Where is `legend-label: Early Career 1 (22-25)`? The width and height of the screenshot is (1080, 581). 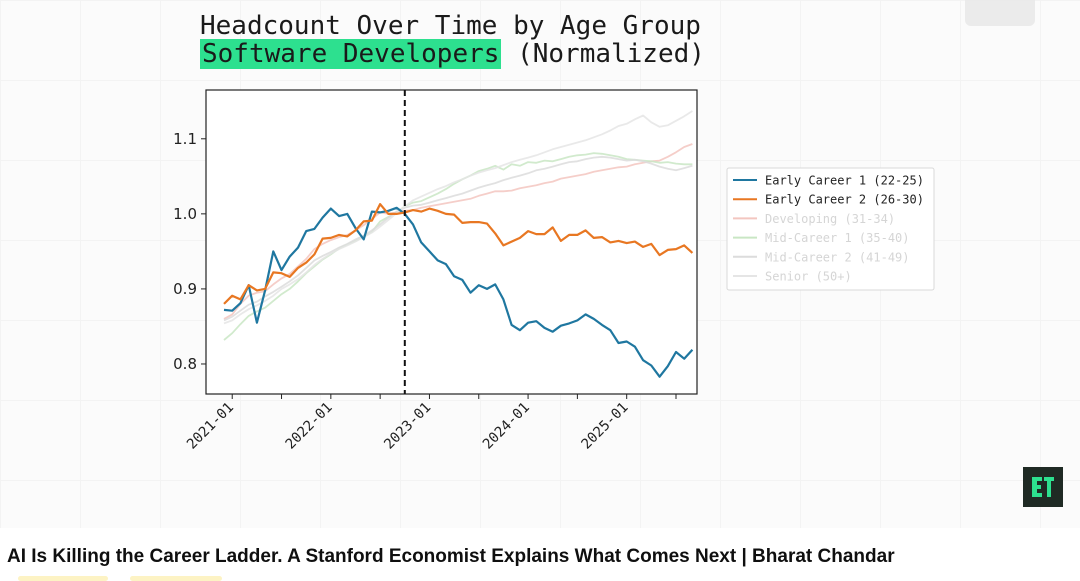 legend-label: Early Career 1 (22-25) is located at coordinates (844, 181).